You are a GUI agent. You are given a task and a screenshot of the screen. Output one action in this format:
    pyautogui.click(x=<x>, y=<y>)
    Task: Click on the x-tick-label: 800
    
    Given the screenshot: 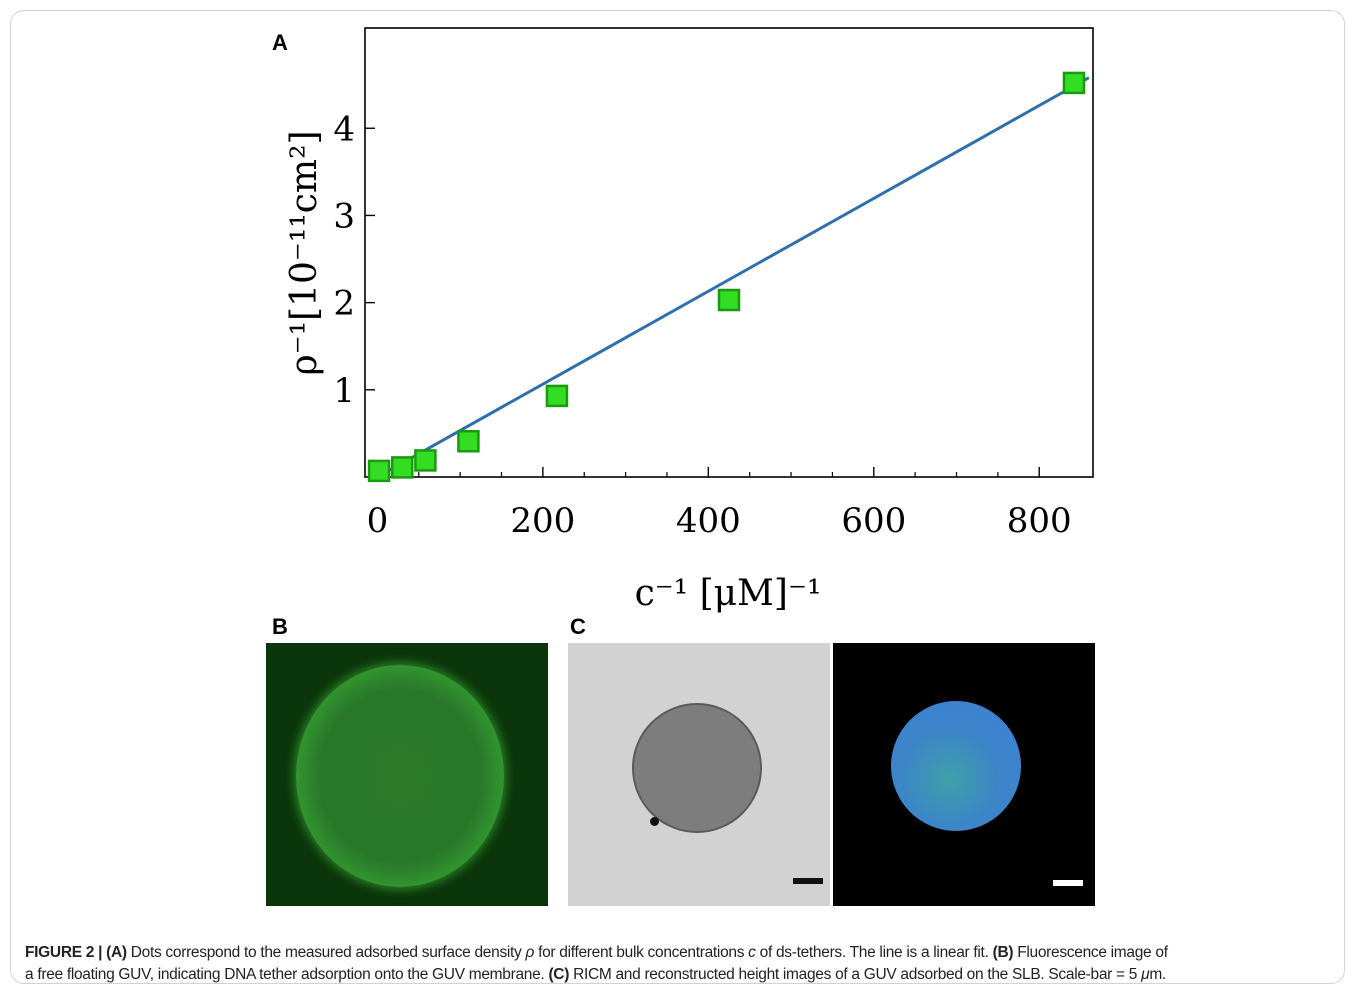 What is the action you would take?
    pyautogui.click(x=1039, y=521)
    